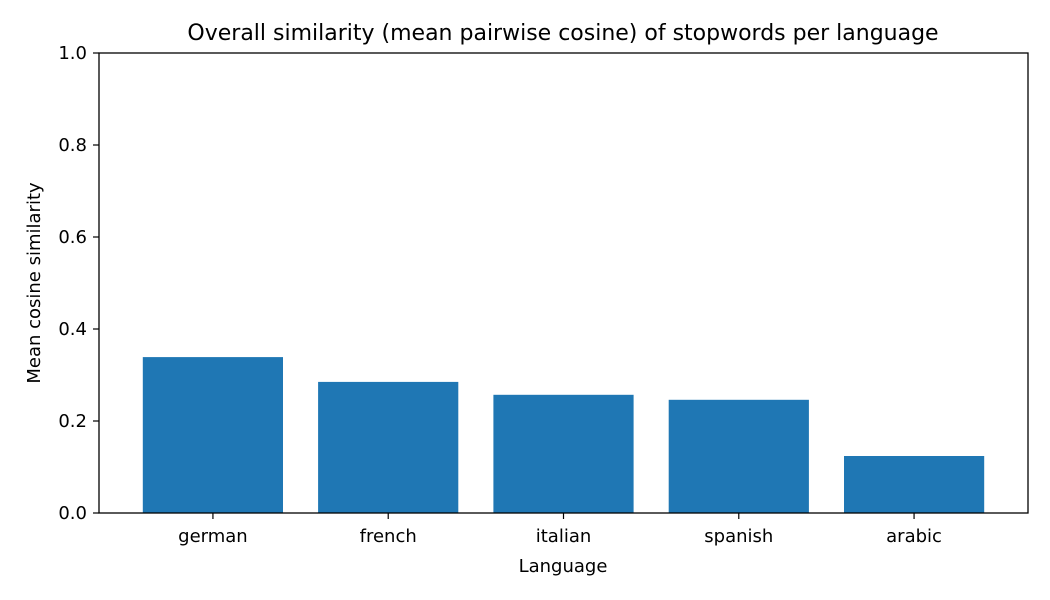 Image resolution: width=1050 pixels, height=600 pixels. Describe the element at coordinates (738, 536) in the screenshot. I see `x-tick-label: spanish` at that location.